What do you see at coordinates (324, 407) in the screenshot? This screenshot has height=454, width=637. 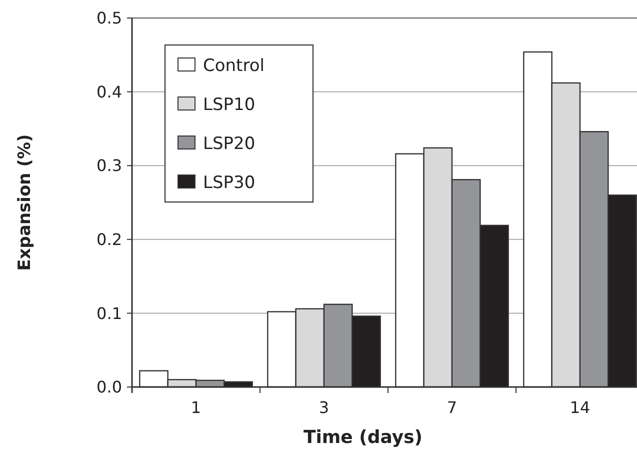 I see `x-tick-label: 3` at bounding box center [324, 407].